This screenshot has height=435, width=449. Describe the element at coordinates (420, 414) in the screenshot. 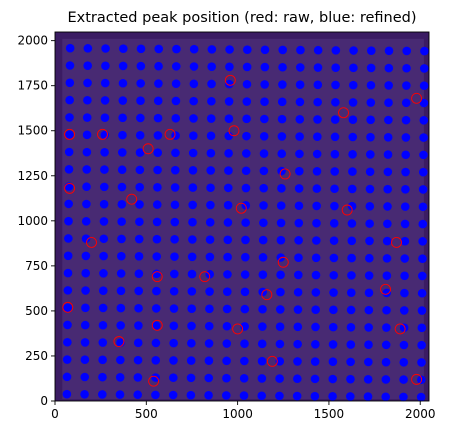

I see `x-tick-label: 2000` at that location.